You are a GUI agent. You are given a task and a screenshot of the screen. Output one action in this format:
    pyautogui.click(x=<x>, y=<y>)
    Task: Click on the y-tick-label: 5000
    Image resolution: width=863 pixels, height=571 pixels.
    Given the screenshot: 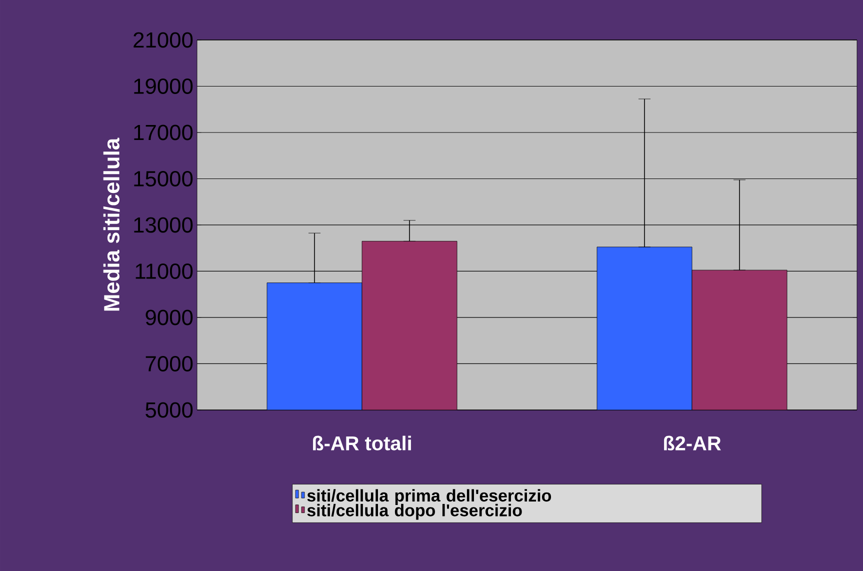 What is the action you would take?
    pyautogui.click(x=169, y=410)
    